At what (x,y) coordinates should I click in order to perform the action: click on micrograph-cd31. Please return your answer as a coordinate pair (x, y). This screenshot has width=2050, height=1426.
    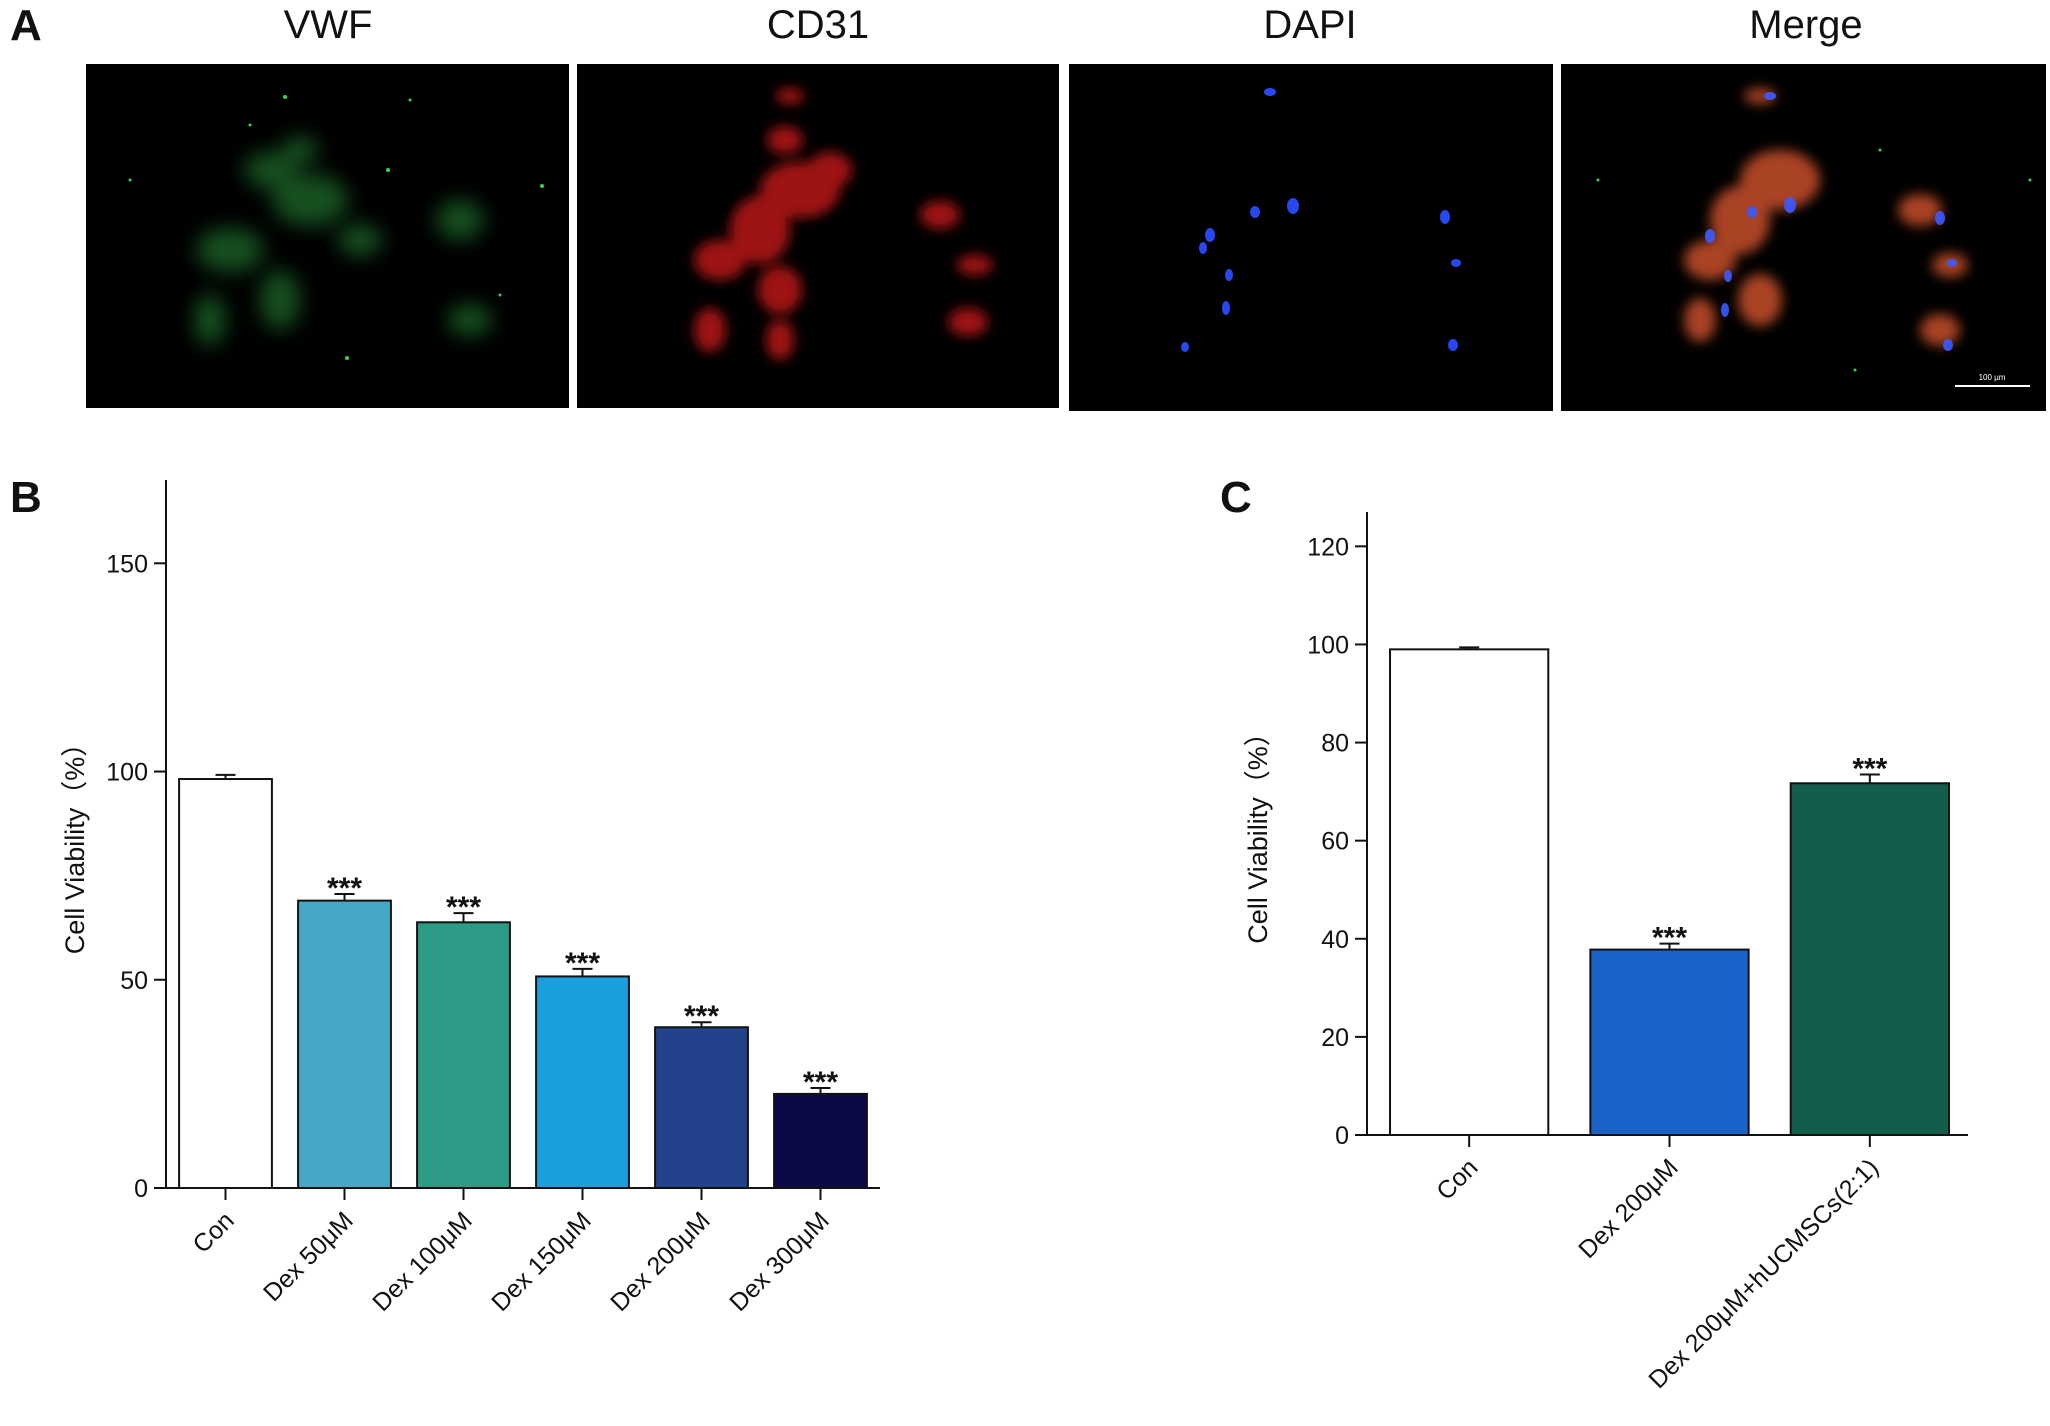
    Looking at the image, I should click on (818, 236).